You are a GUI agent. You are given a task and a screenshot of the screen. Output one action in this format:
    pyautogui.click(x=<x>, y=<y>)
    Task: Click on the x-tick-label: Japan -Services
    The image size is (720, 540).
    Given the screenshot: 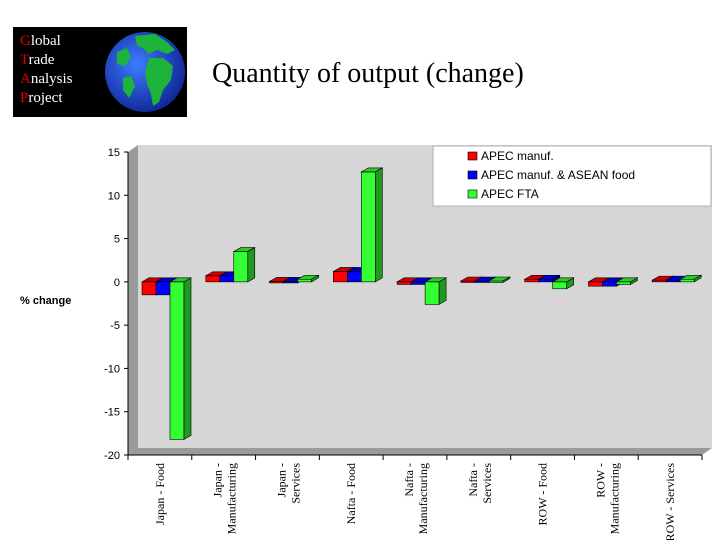 What is the action you would take?
    pyautogui.click(x=288, y=483)
    